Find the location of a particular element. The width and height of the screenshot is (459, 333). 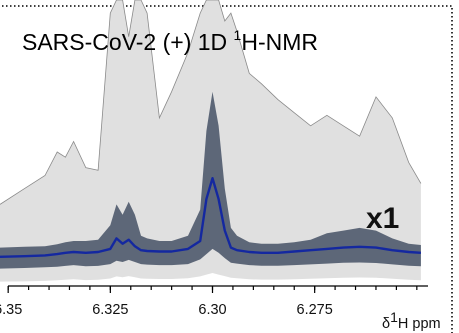

x-tick-label-1: 6.325 is located at coordinates (110, 310).